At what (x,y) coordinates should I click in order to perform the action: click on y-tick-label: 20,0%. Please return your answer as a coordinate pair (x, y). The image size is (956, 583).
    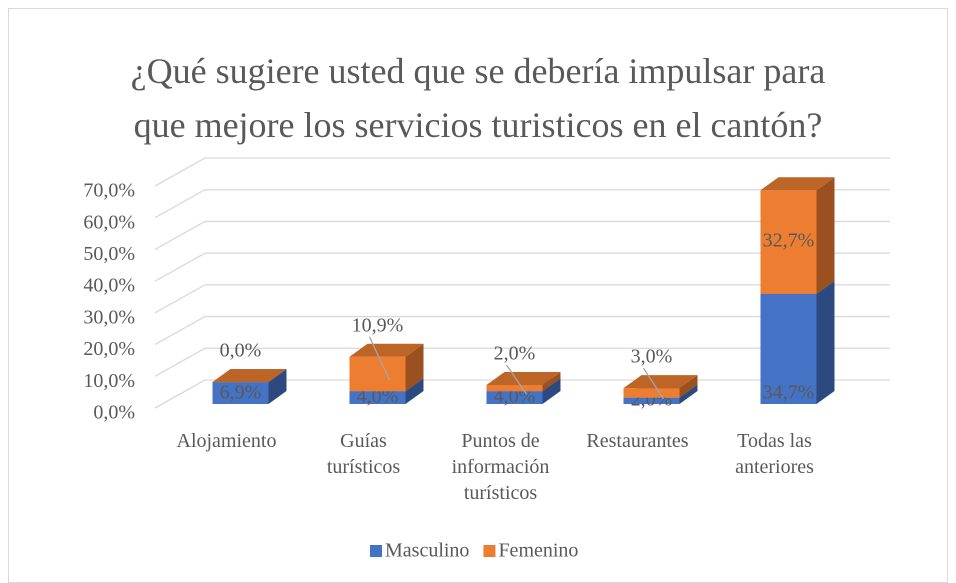
    Looking at the image, I should click on (109, 349).